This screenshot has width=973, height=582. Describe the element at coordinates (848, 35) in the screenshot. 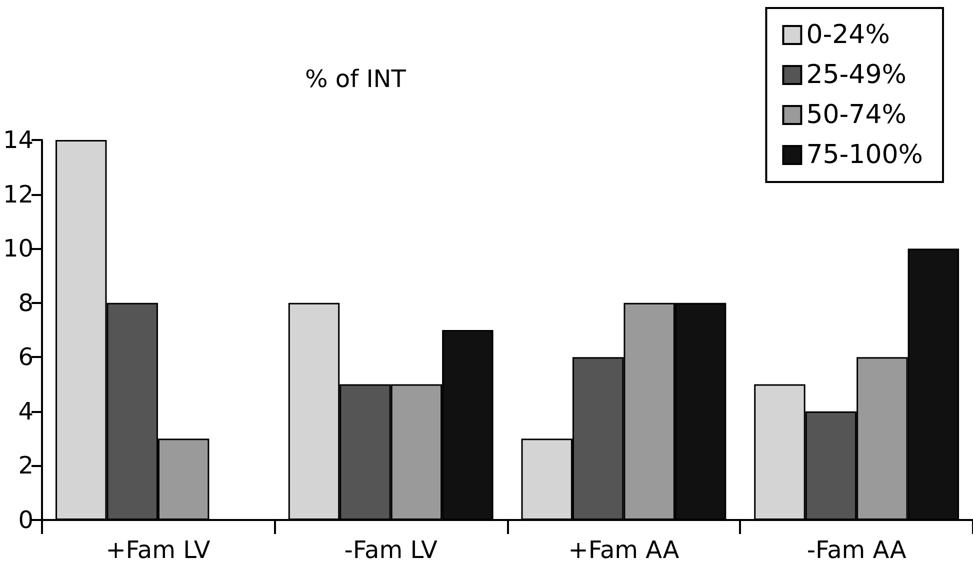

I see `legend-label: 0-24%` at that location.